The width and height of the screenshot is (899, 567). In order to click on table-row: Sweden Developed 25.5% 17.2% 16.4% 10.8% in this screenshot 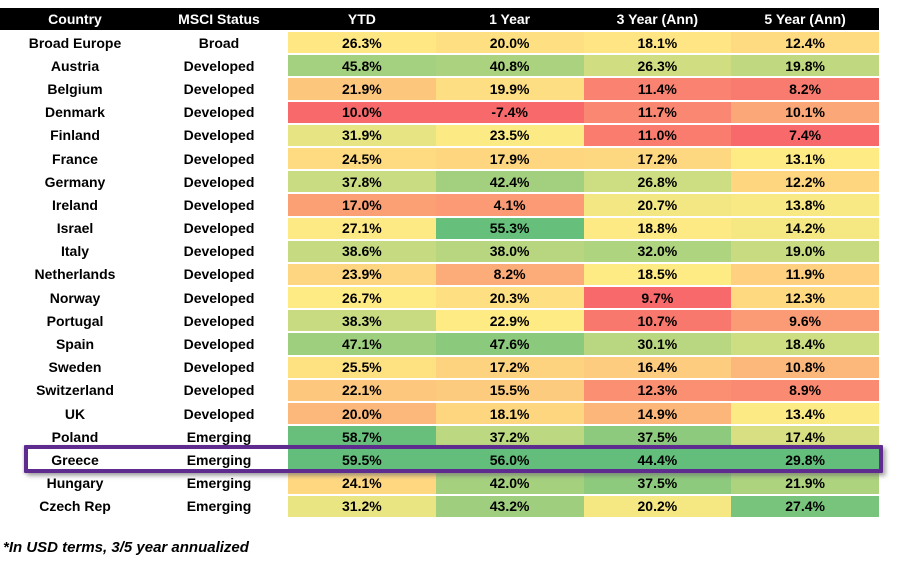, I will do `click(439, 367)`.